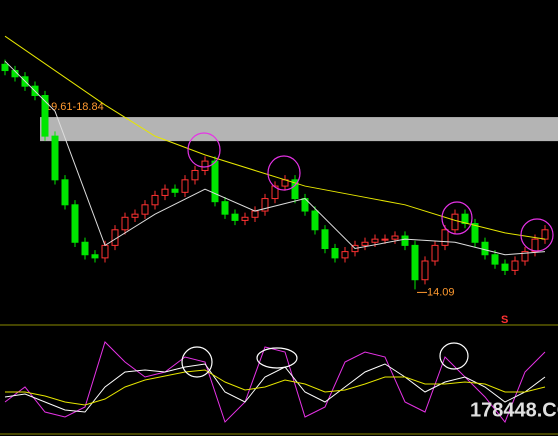 This screenshot has height=436, width=558. What do you see at coordinates (504, 320) in the screenshot?
I see `signal-label: S` at bounding box center [504, 320].